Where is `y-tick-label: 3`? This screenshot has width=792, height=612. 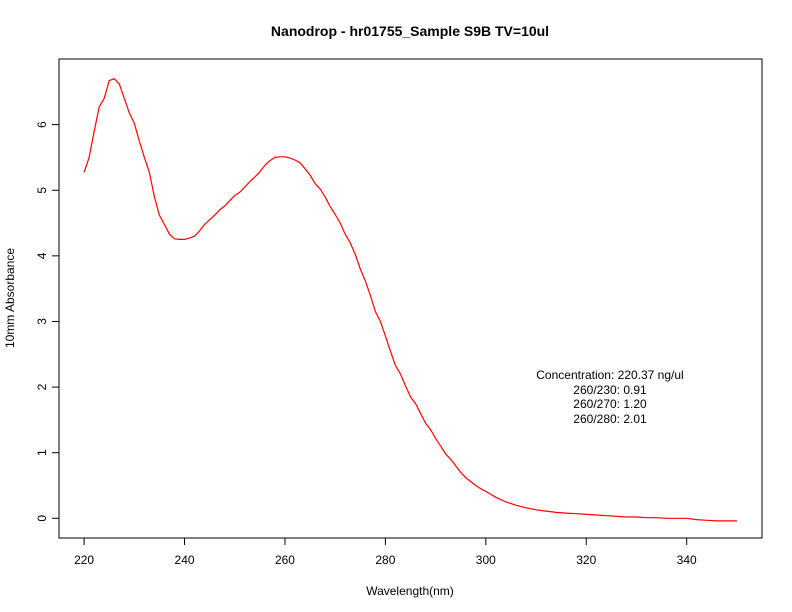
y-tick-label: 3 is located at coordinates (42, 321).